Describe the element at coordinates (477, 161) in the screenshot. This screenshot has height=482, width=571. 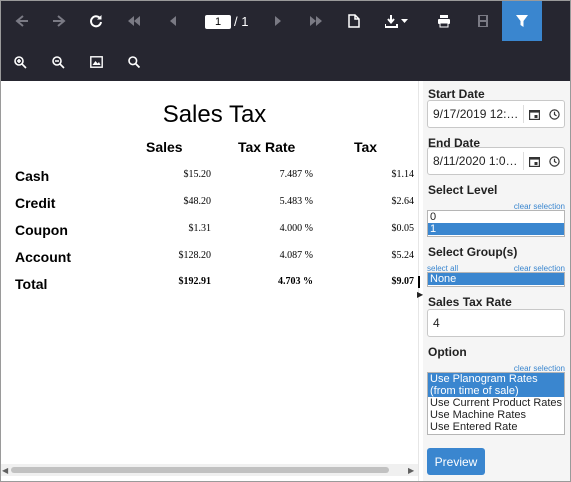
I see `end-date-value: 8/11/2020 1:00 AM` at that location.